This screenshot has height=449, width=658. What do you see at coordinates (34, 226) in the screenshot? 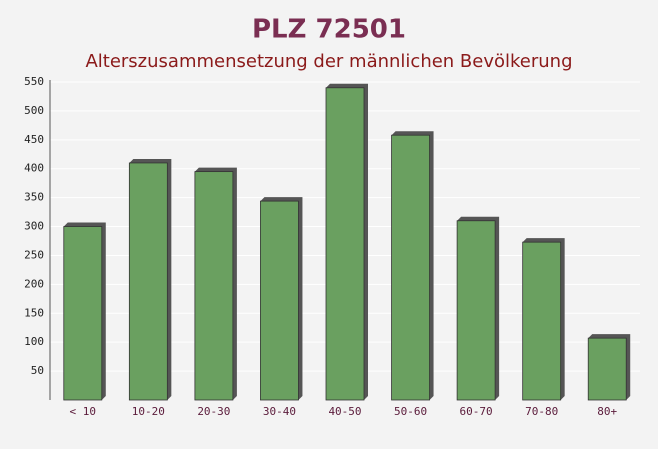
I see `y-tick-label: 300` at bounding box center [34, 226].